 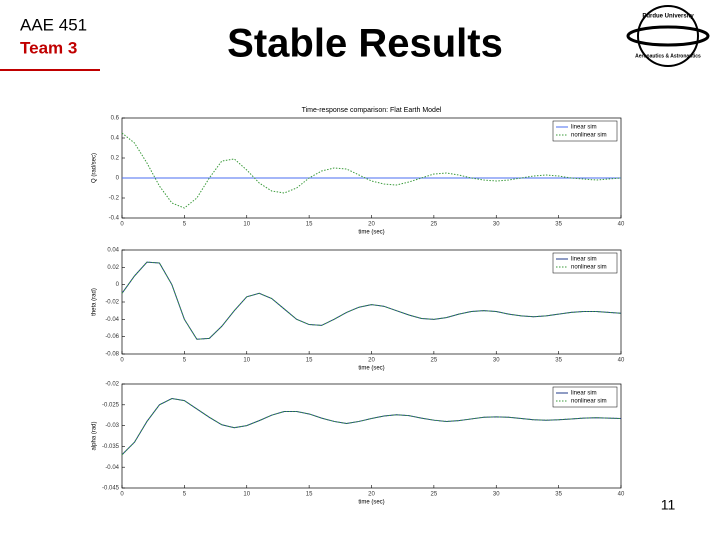 I want to click on logo-orbit, so click(x=668, y=36).